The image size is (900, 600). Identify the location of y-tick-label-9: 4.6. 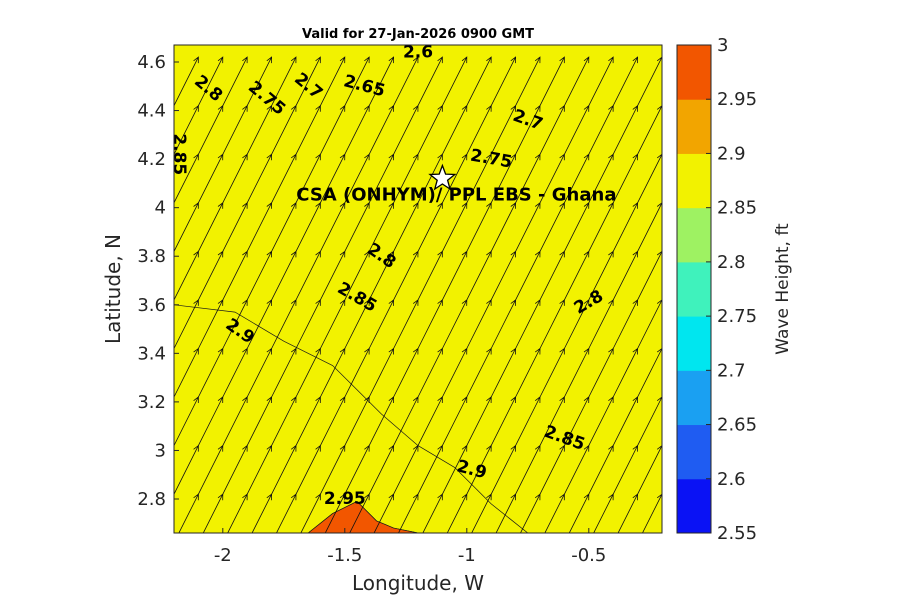
(151, 62).